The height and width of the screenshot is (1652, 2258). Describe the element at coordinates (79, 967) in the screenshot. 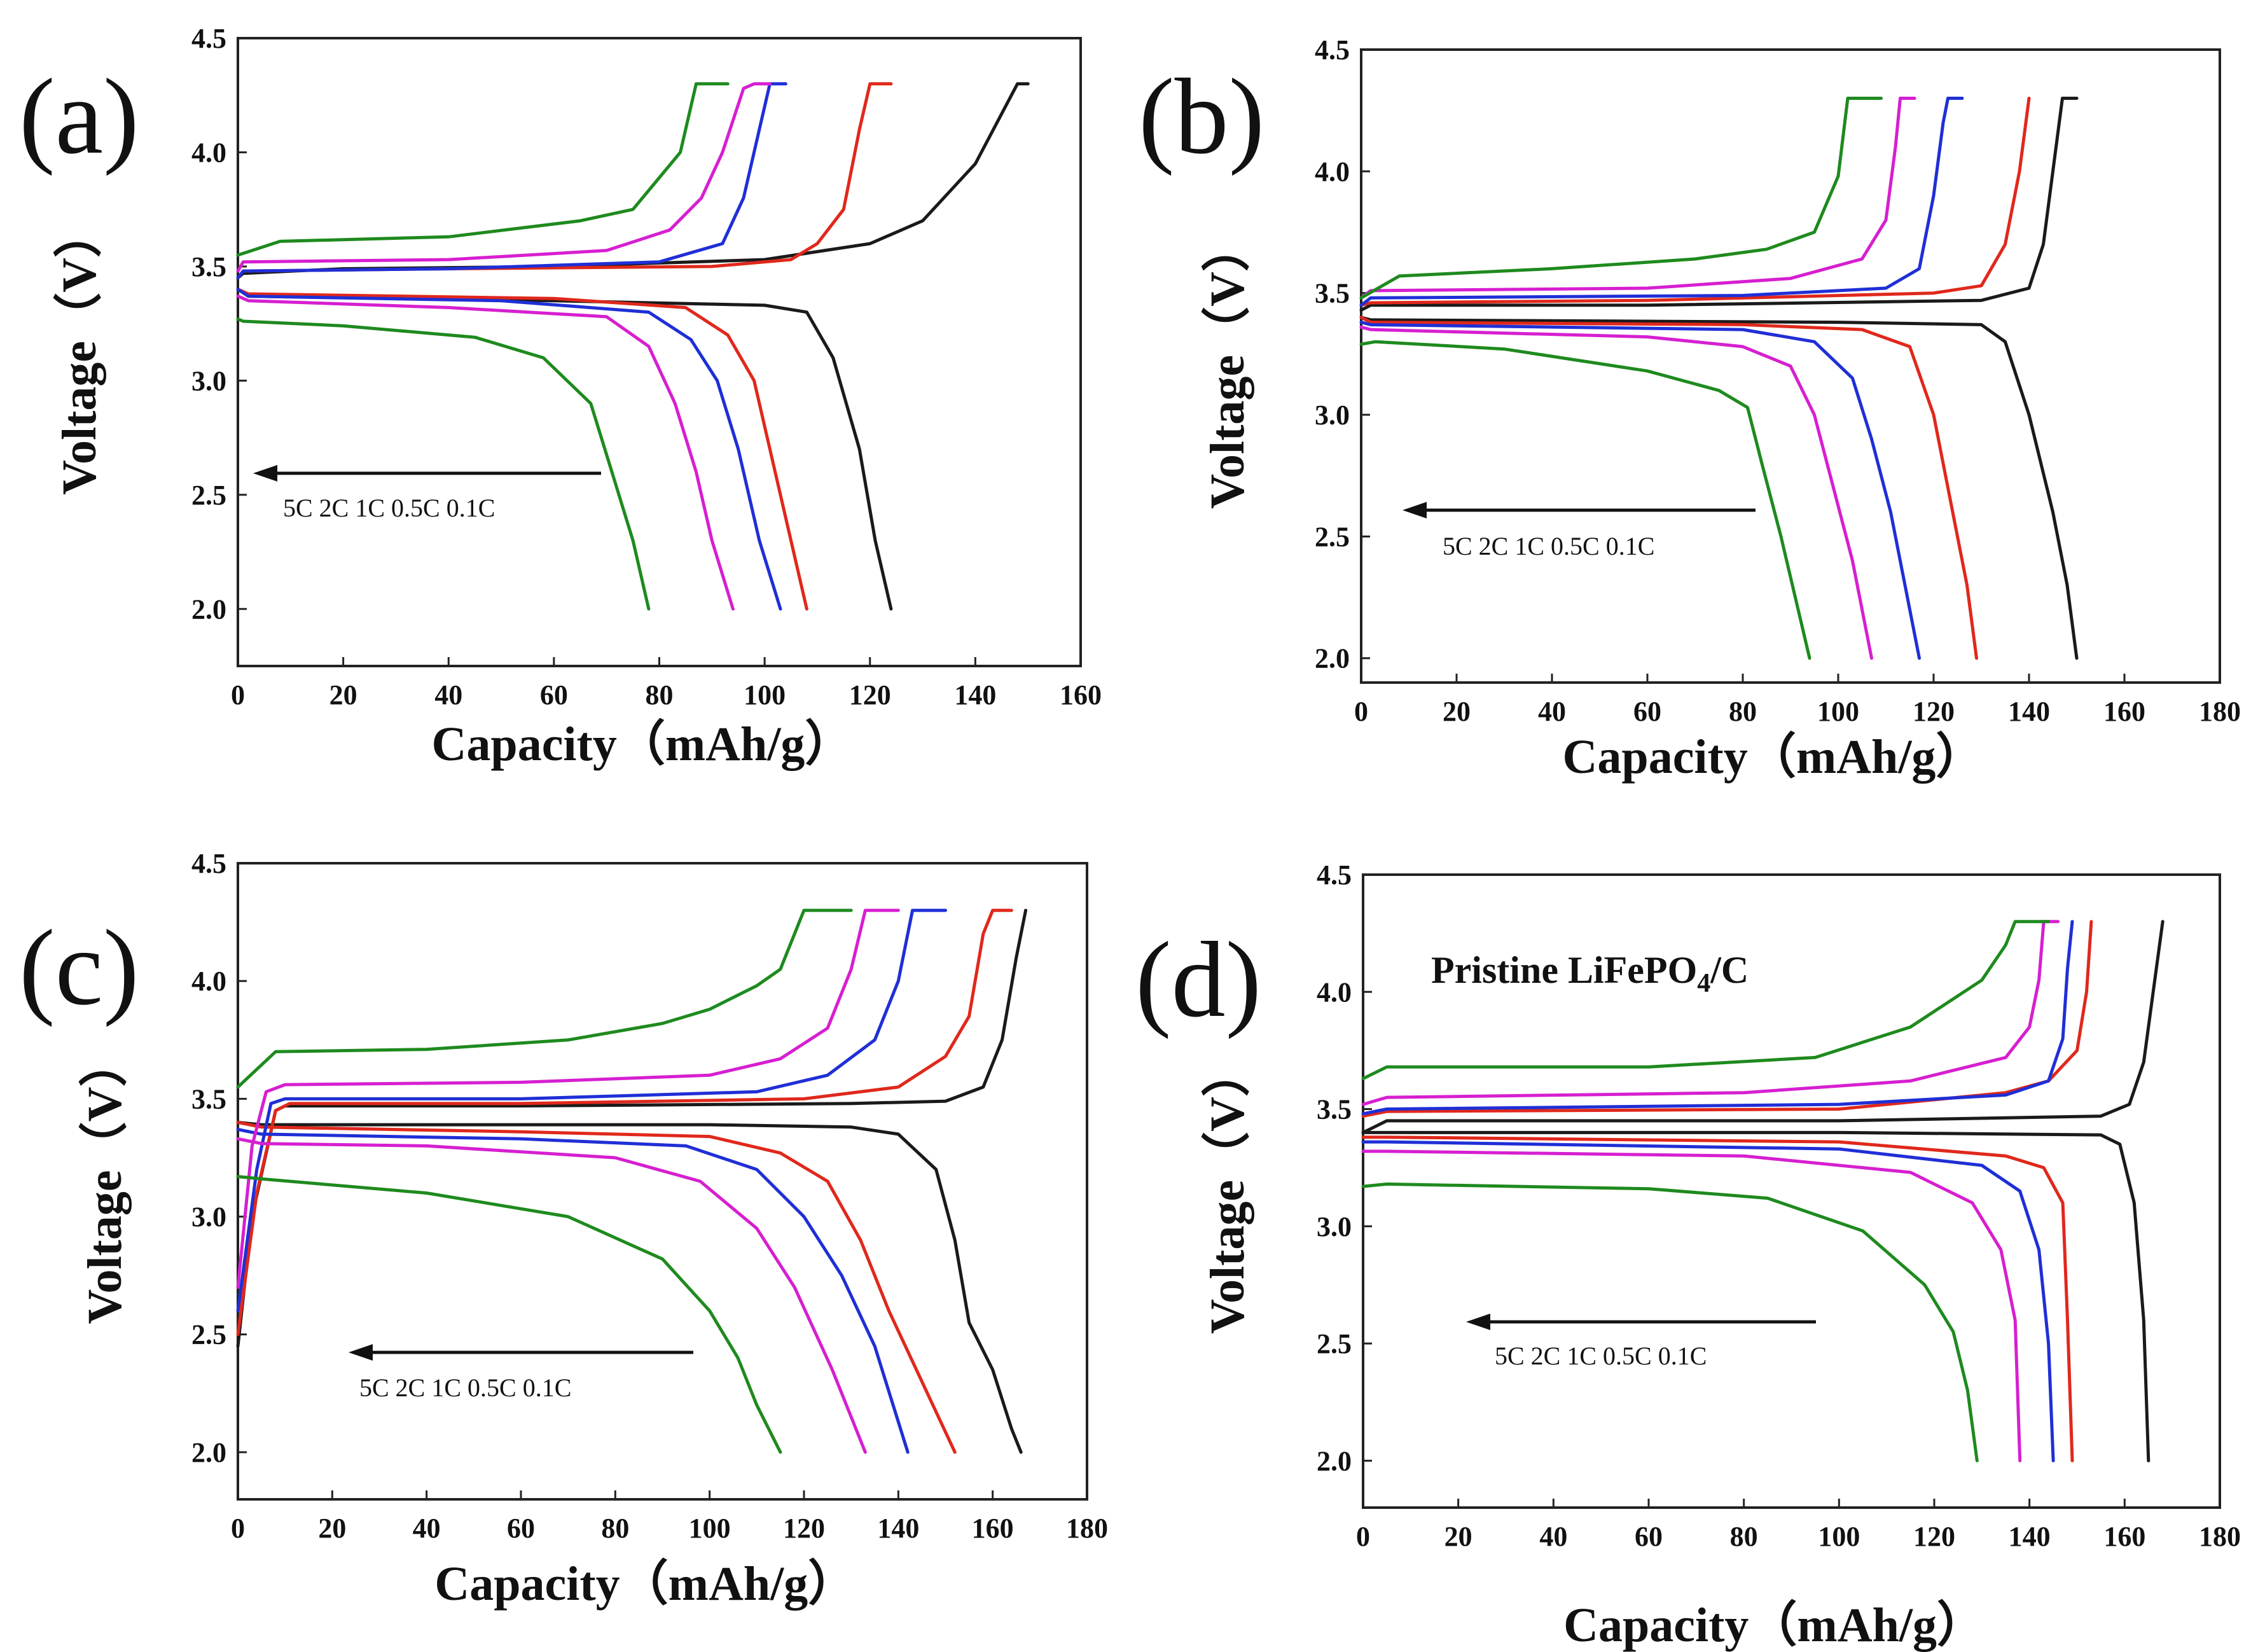

I see `panel-label: (c)` at that location.